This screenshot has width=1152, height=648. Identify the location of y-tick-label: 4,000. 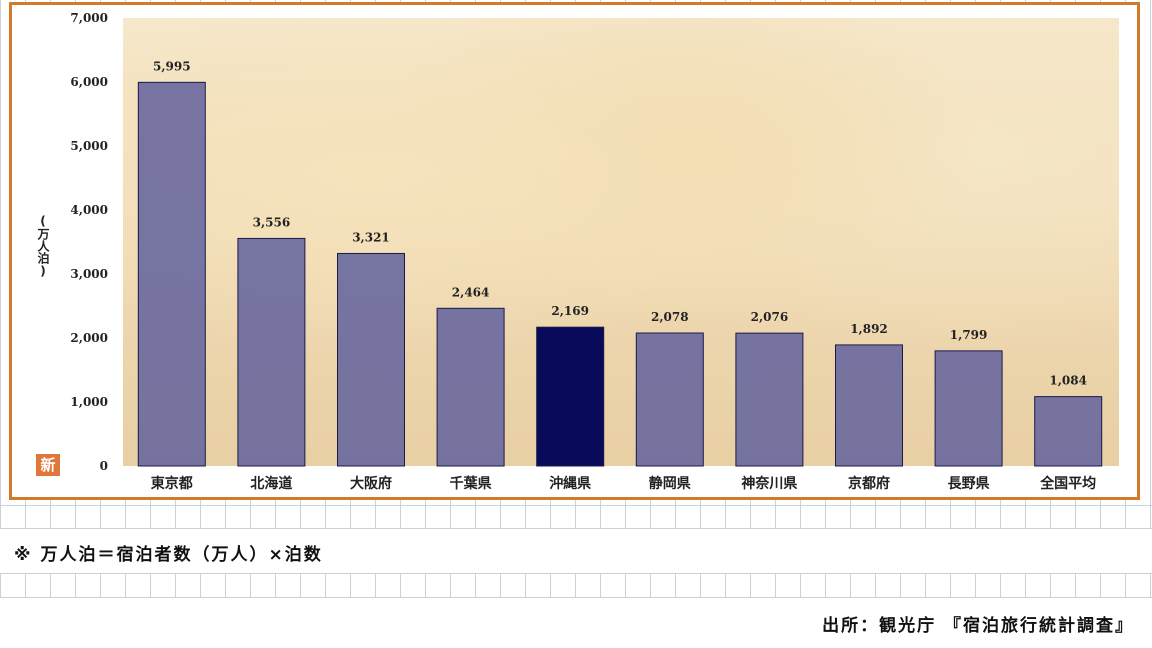
(89, 210).